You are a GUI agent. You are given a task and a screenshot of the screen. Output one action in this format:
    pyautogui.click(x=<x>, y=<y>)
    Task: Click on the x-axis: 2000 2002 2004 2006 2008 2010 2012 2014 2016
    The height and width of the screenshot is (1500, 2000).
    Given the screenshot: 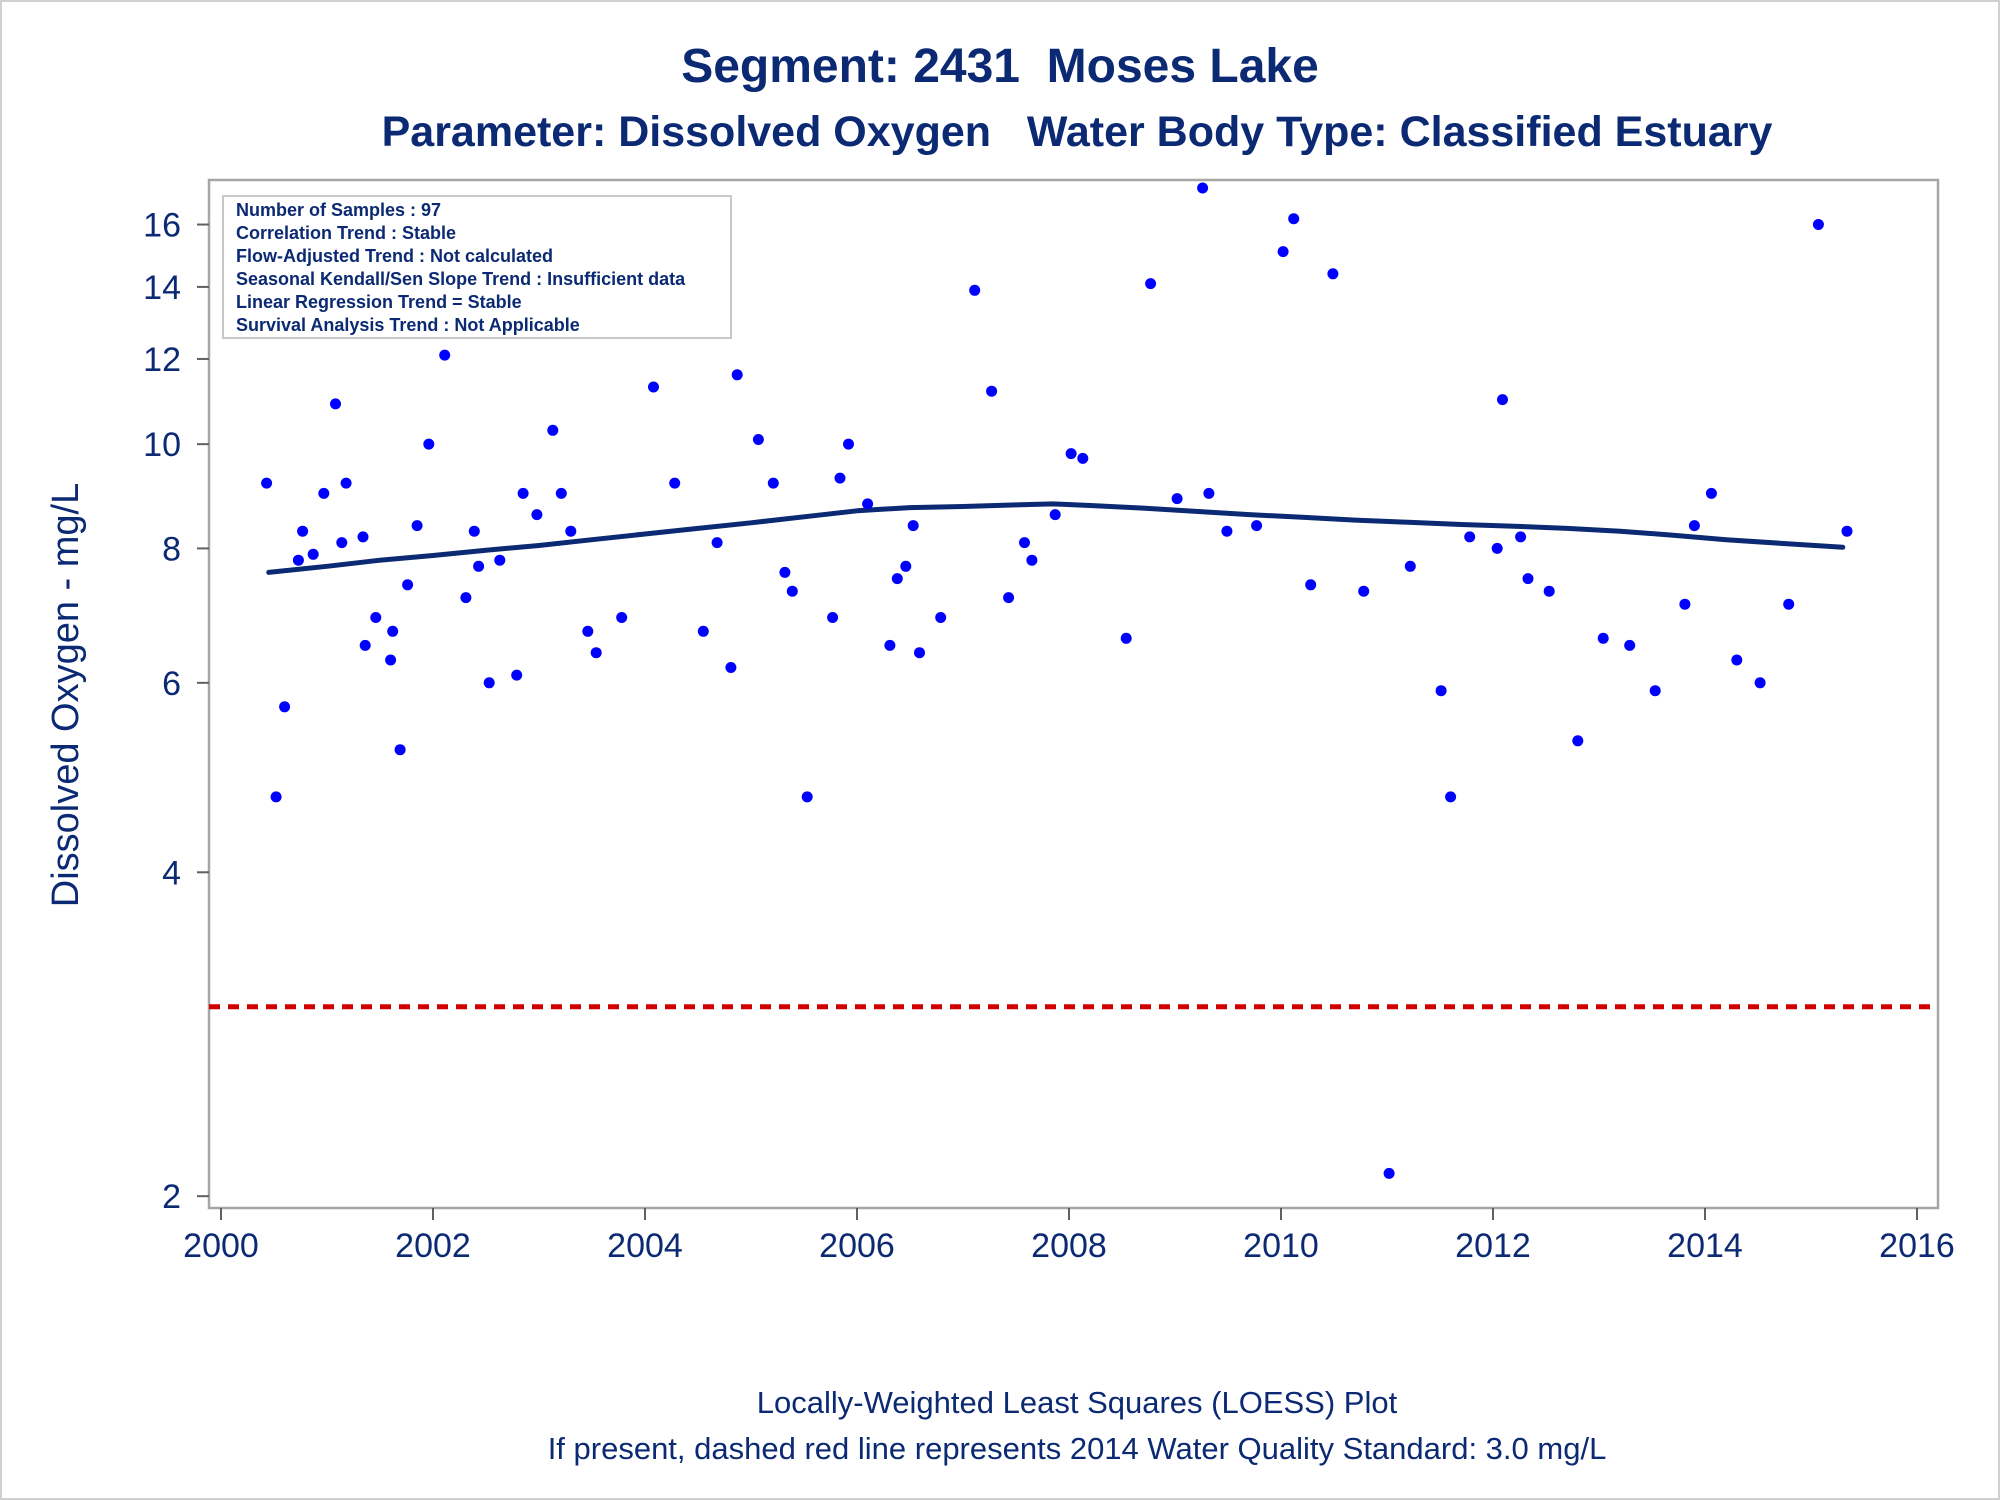 What is the action you would take?
    pyautogui.click(x=1069, y=1236)
    